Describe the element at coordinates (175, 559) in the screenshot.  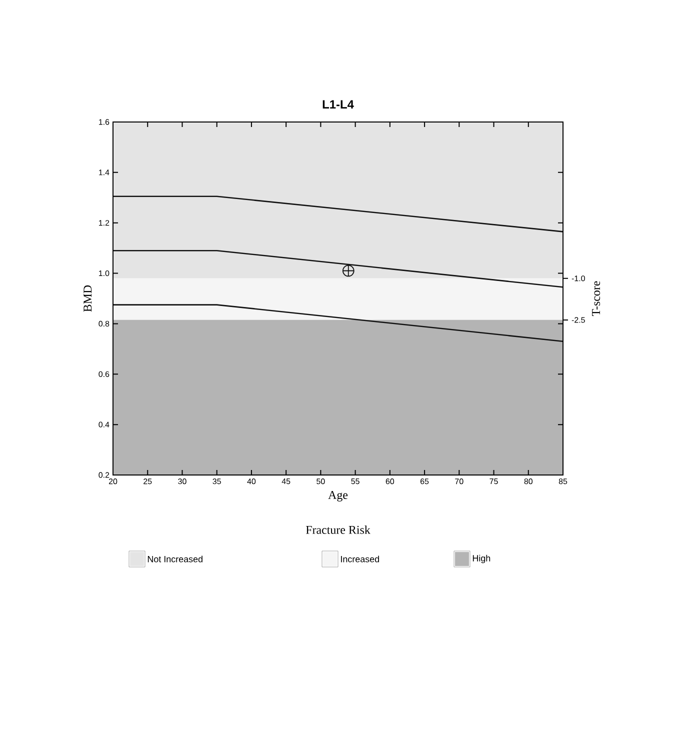
I see `legend-label: Not Increased` at that location.